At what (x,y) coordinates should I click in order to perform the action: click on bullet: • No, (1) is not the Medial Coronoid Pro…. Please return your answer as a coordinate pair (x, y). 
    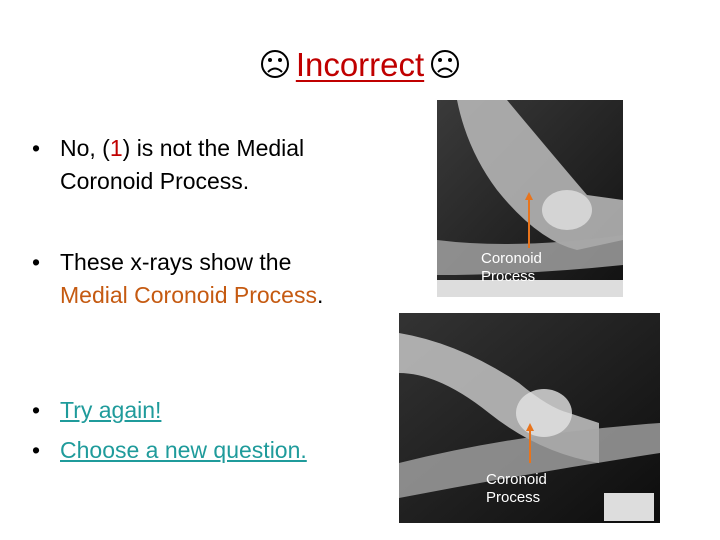
    Looking at the image, I should click on (168, 164).